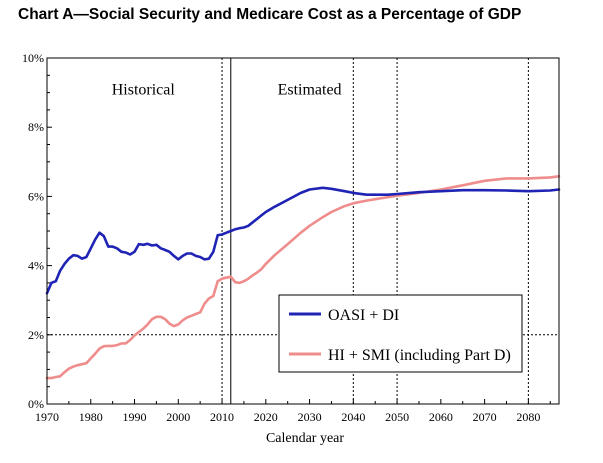  Describe the element at coordinates (353, 417) in the screenshot. I see `x-tick-label: 2040` at that location.